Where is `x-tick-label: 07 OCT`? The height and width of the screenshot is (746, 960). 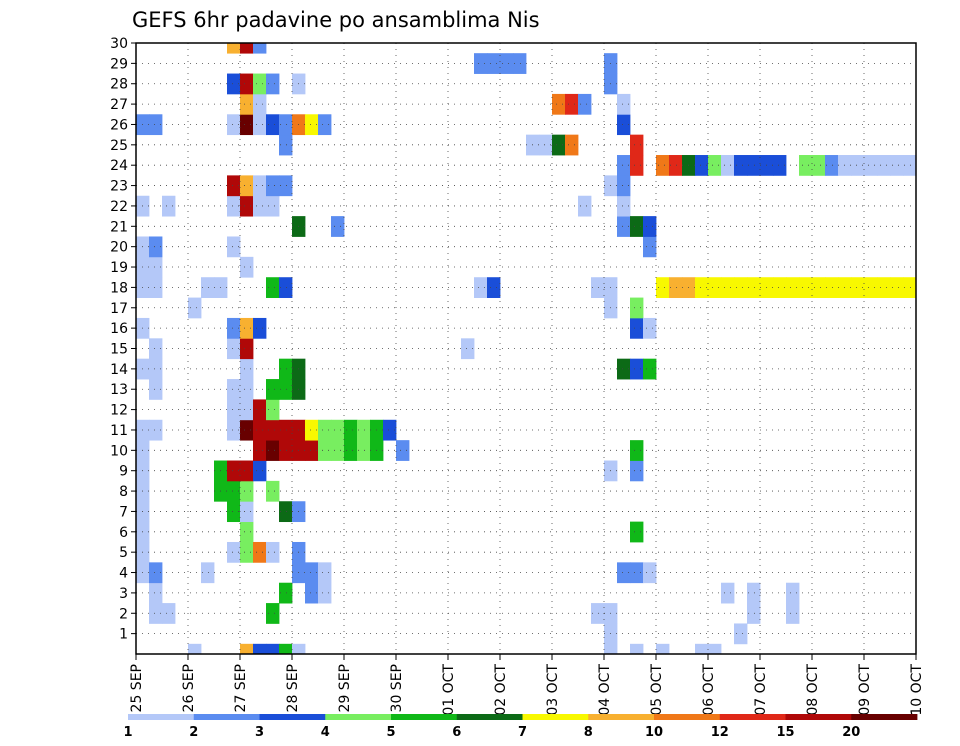
x-tick-label: 07 OCT is located at coordinates (761, 690).